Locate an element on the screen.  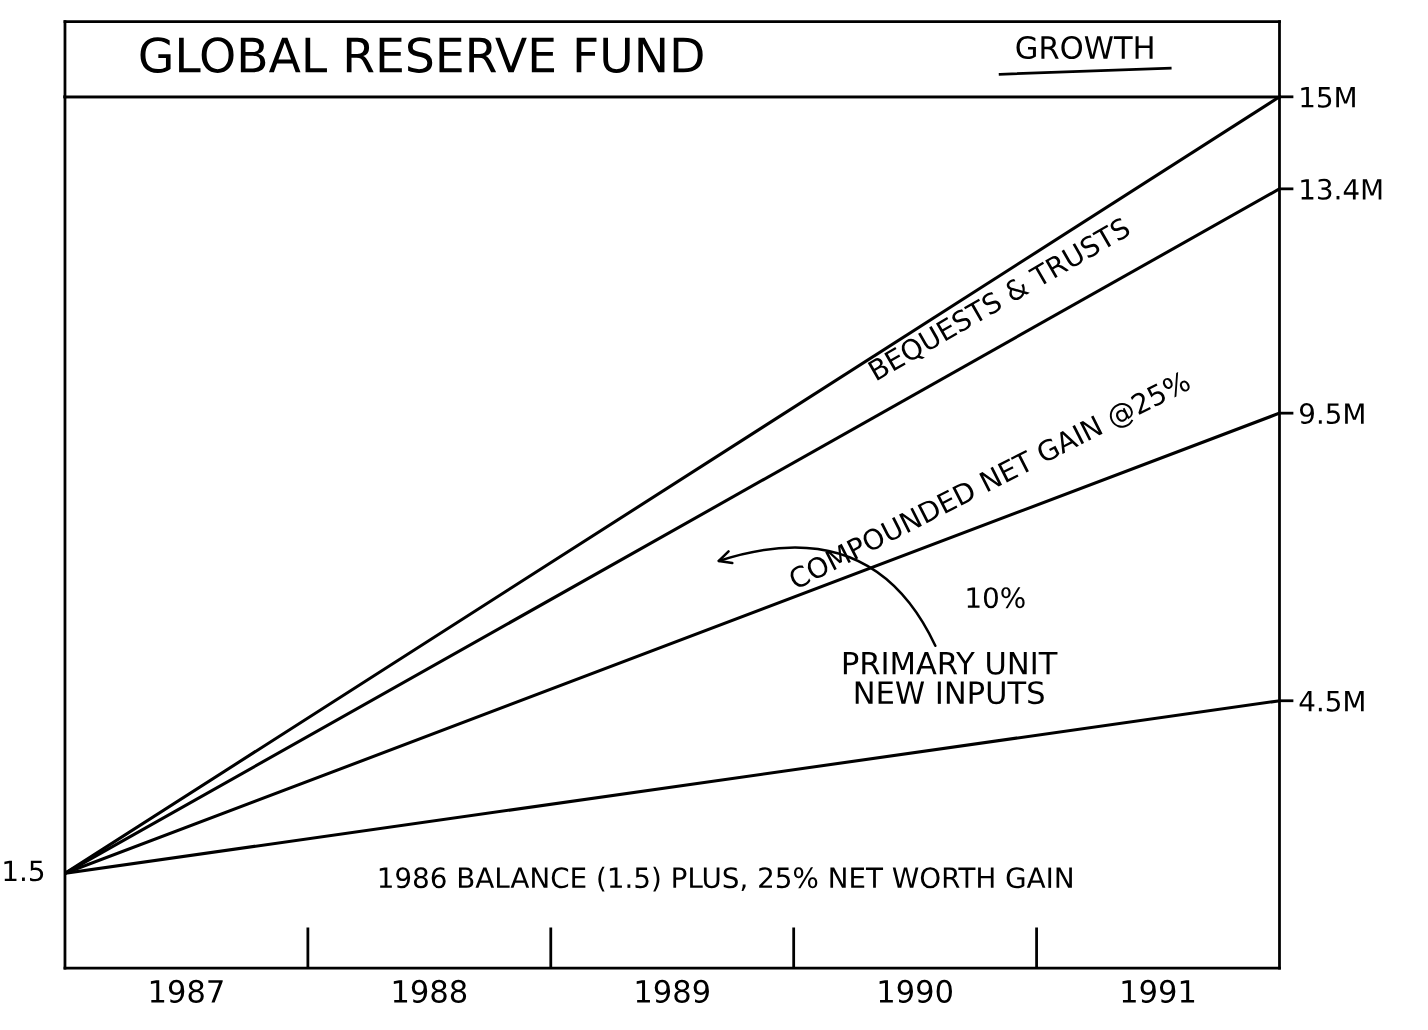
annotation: PRIMARY UNIT NEW INPUTS is located at coordinates (950, 678).